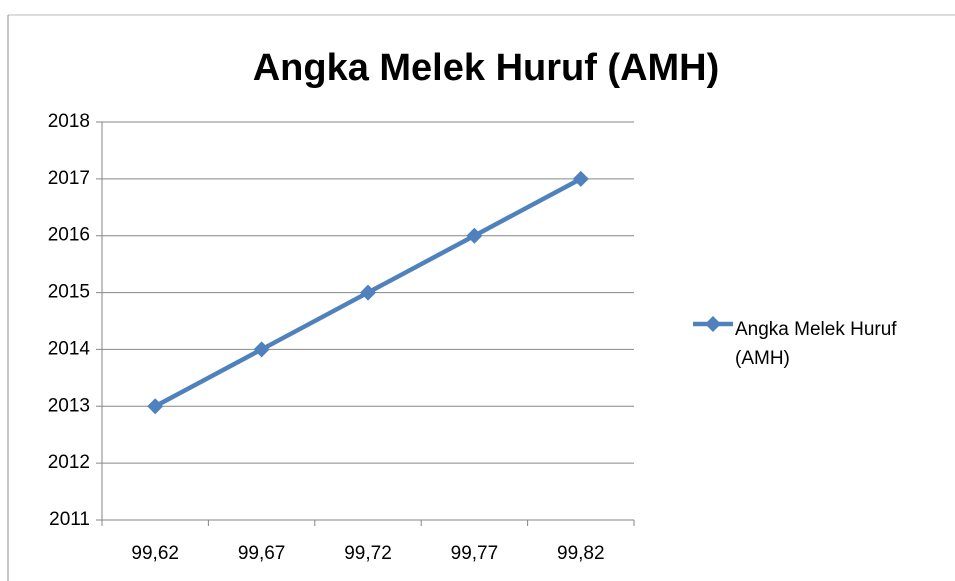 Image resolution: width=955 pixels, height=581 pixels. Describe the element at coordinates (69, 348) in the screenshot. I see `y-tick-label: 2014` at that location.